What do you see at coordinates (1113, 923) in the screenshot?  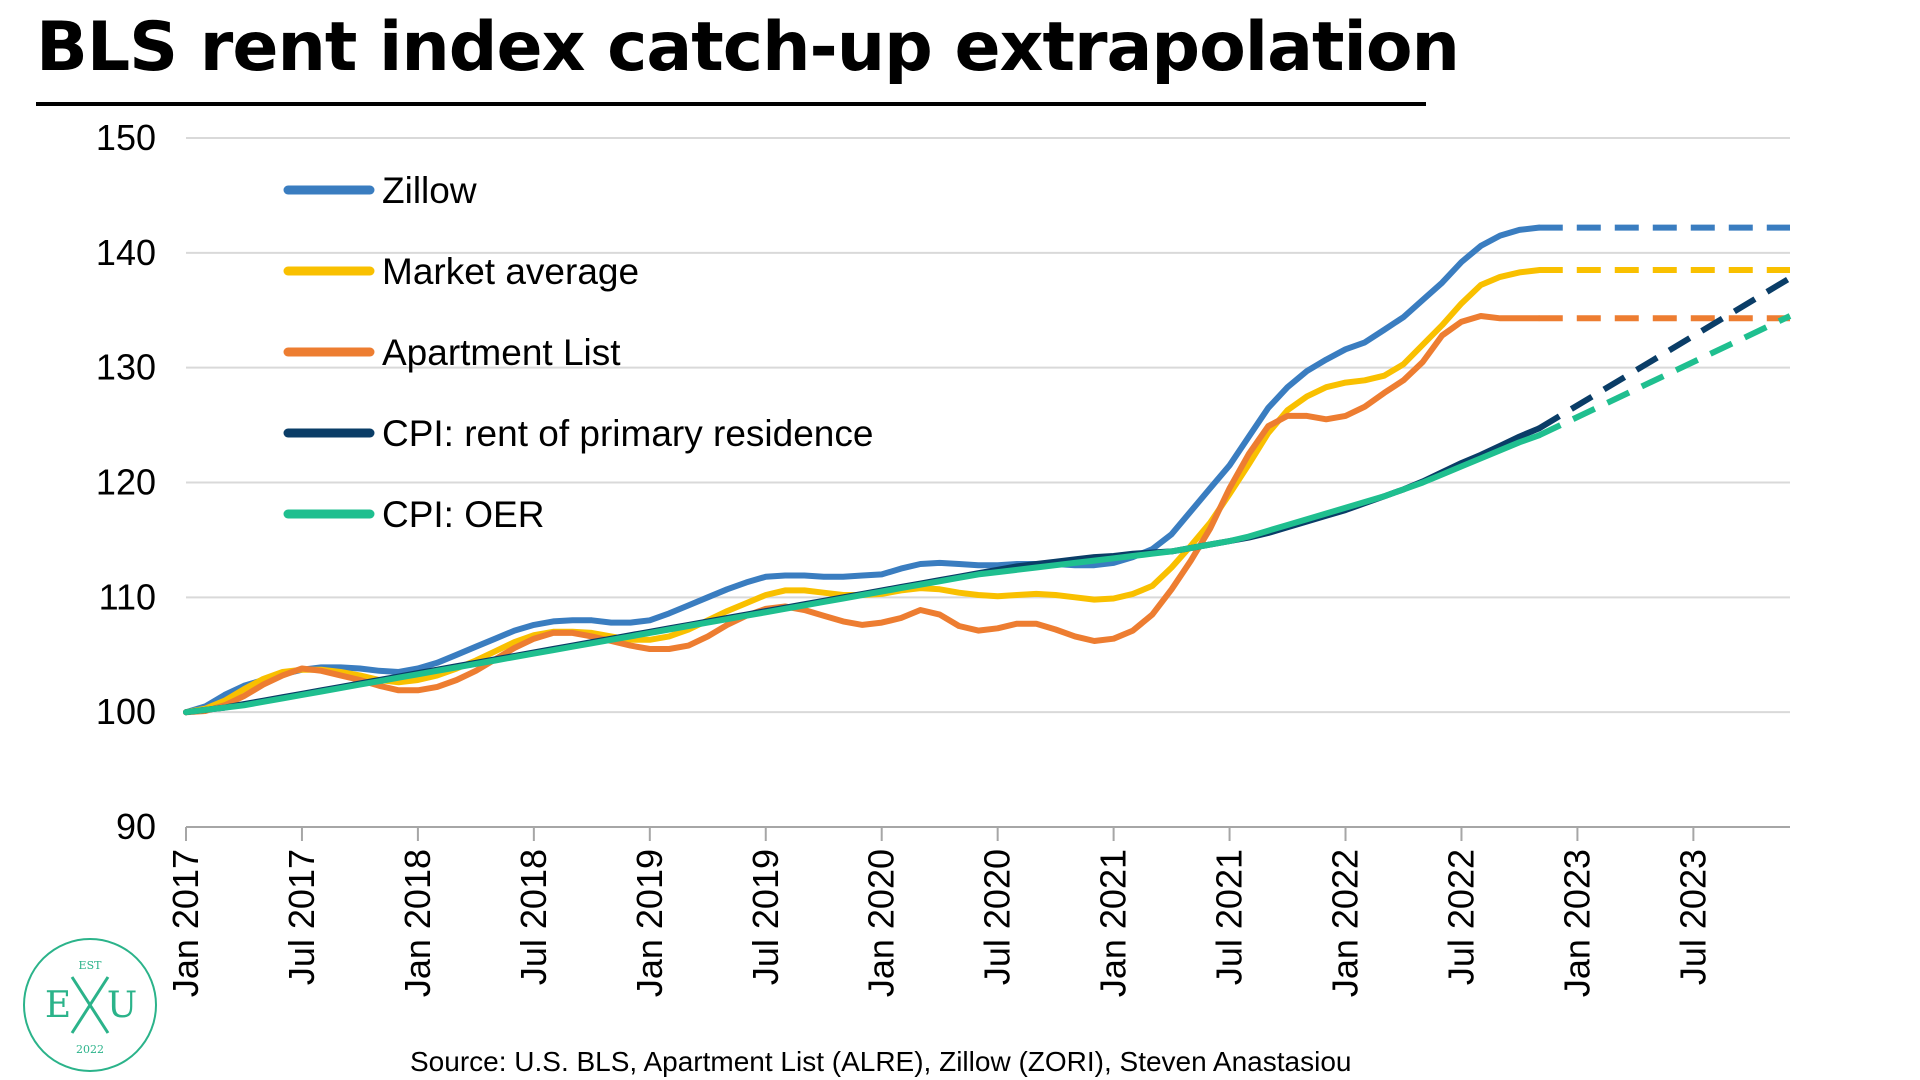 I see `x-tick-label: Jan 2021` at bounding box center [1113, 923].